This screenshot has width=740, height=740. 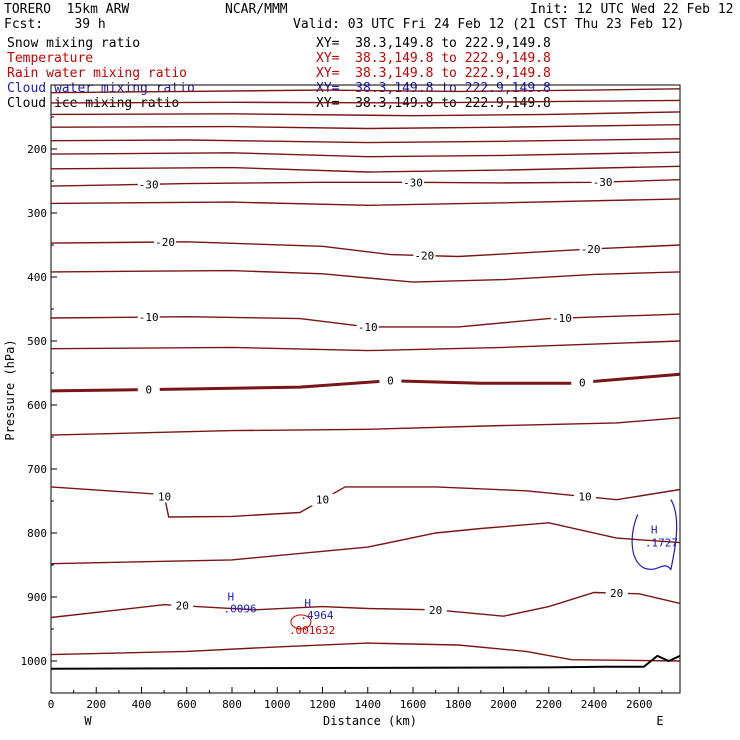 I want to click on west-edge-label: W, so click(x=88, y=721).